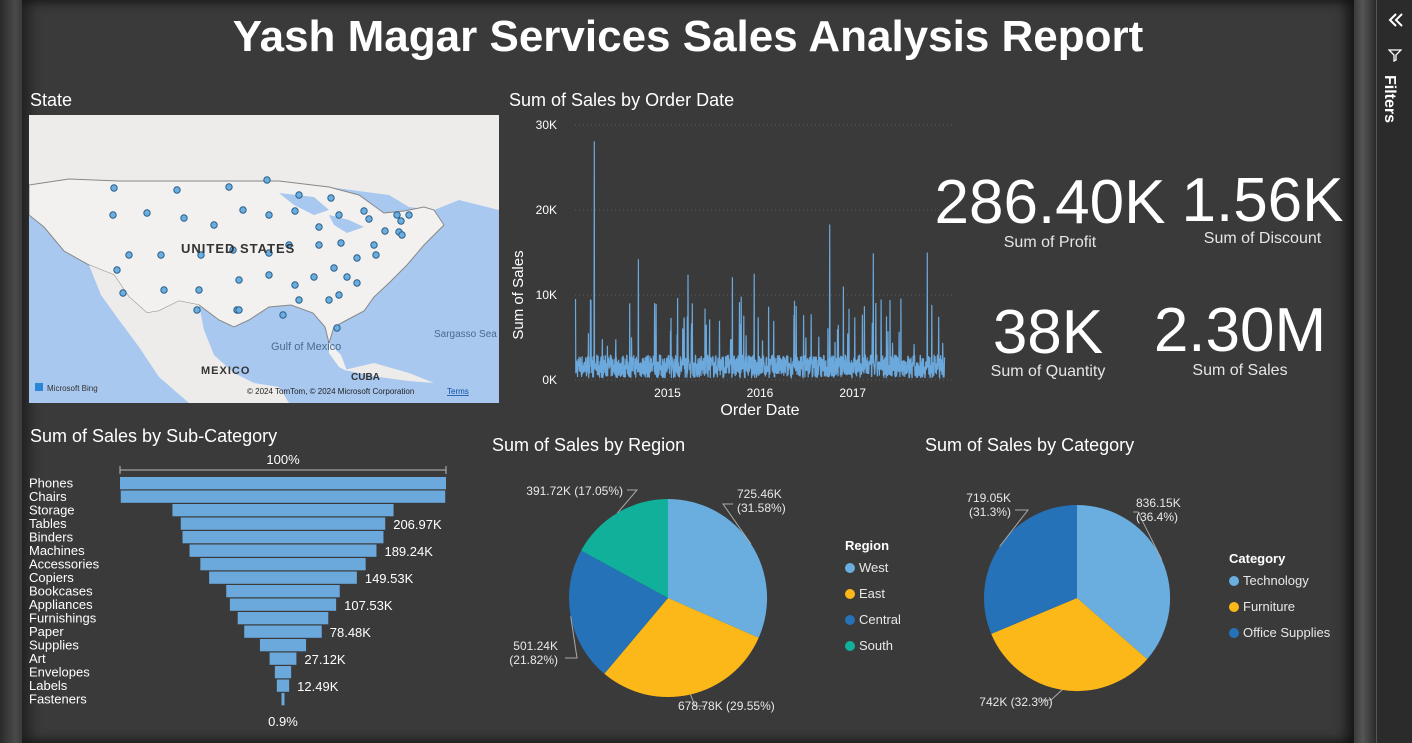  Describe the element at coordinates (1389, 99) in the screenshot. I see `filters-label: Filters` at that location.